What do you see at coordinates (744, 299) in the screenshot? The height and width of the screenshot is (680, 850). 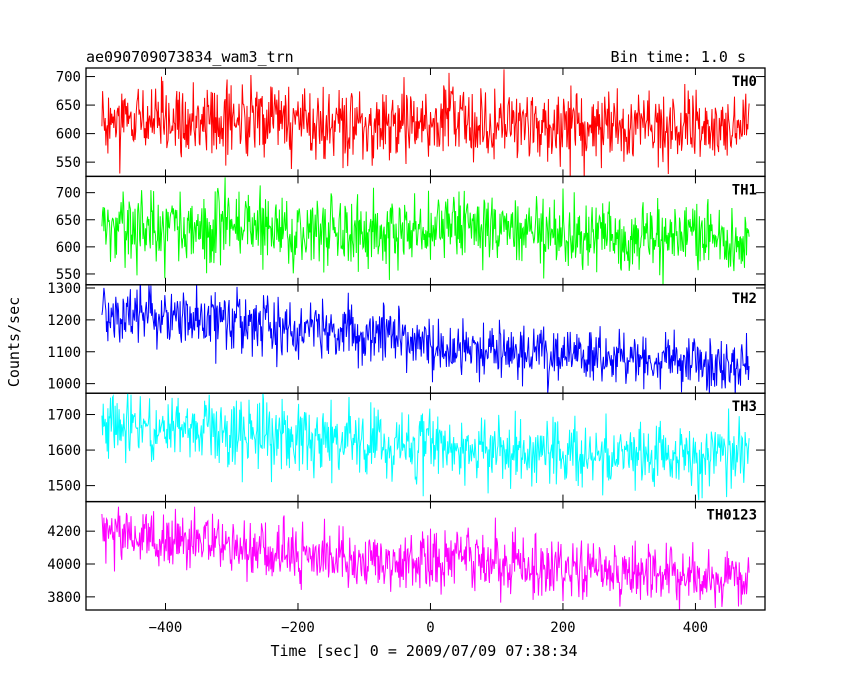 I see `panel-label-th2: TH2` at bounding box center [744, 299].